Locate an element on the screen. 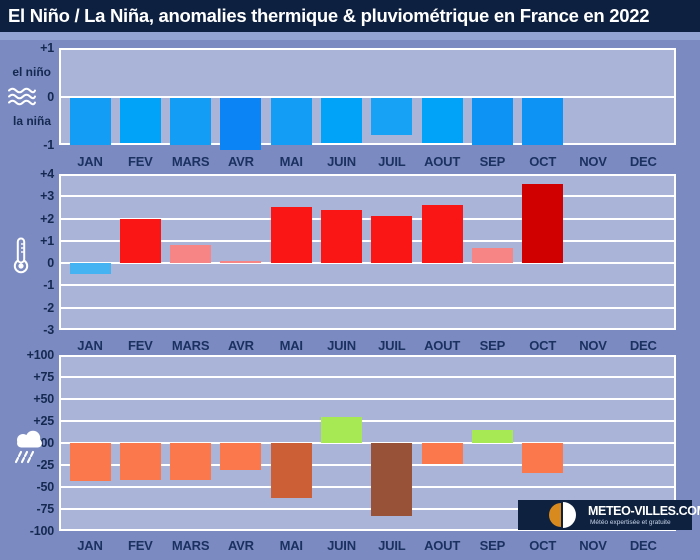  logo-globe-right-half is located at coordinates (569, 515).